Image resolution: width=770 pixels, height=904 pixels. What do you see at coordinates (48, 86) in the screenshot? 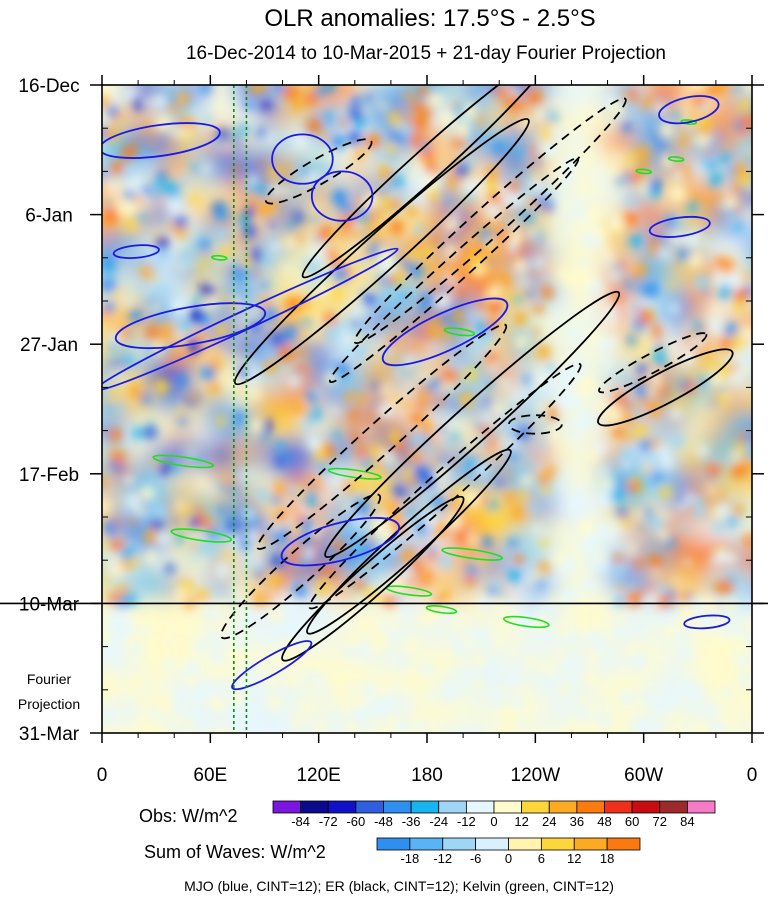
I see `y-tick-label: 16-Dec` at bounding box center [48, 86].